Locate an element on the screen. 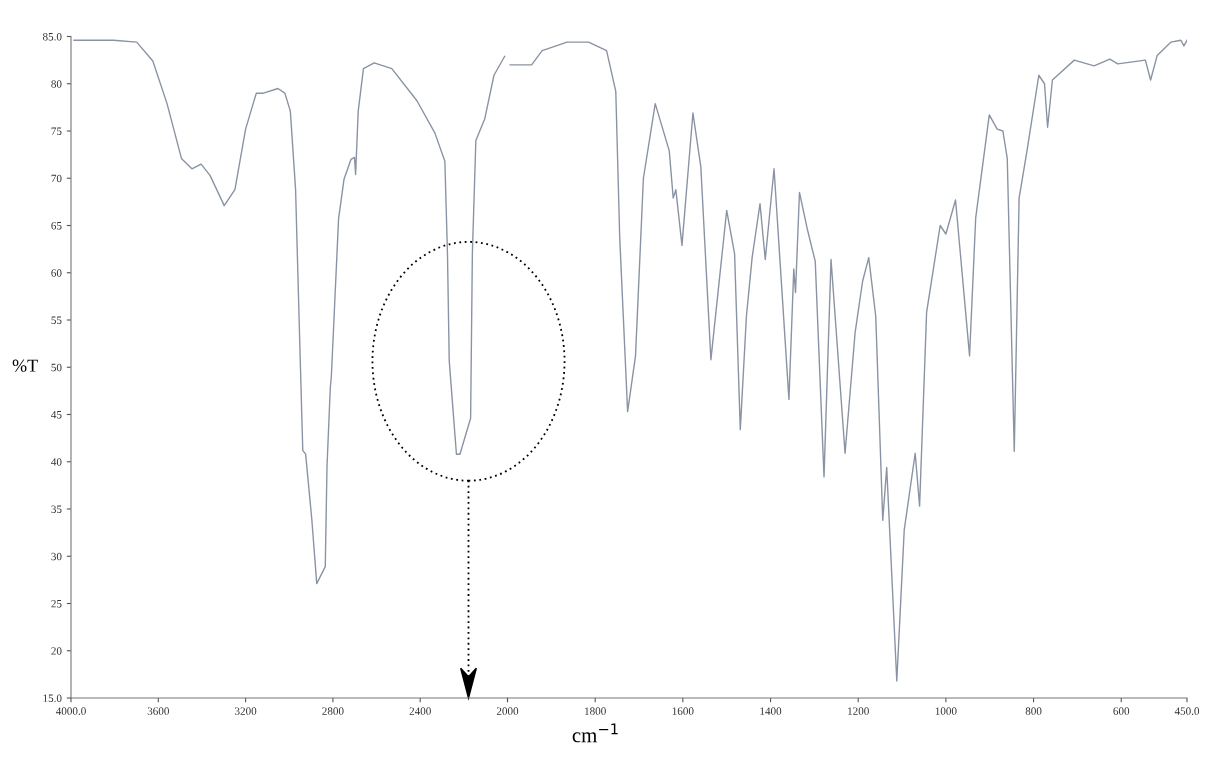  y-tick-label: 50 is located at coordinates (56, 367).